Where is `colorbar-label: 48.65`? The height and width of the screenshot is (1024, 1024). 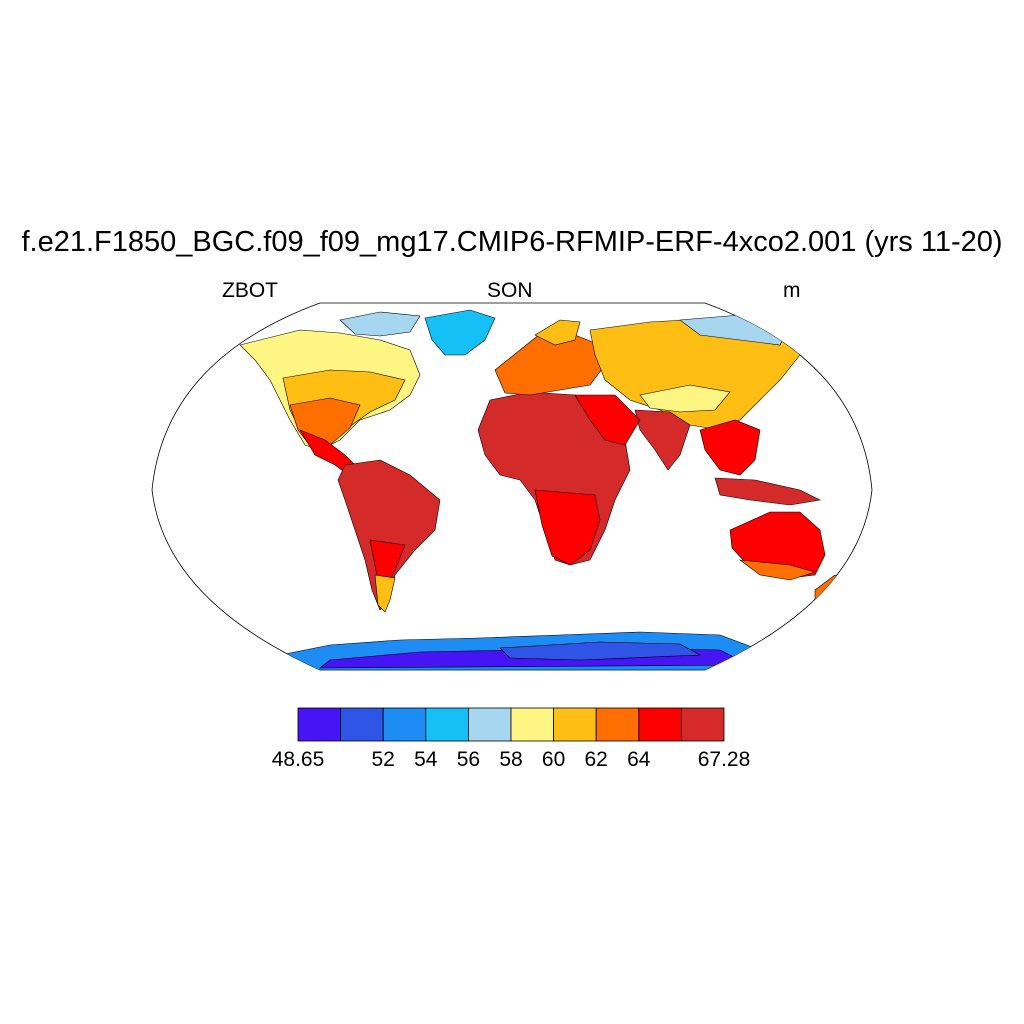 colorbar-label: 48.65 is located at coordinates (298, 759).